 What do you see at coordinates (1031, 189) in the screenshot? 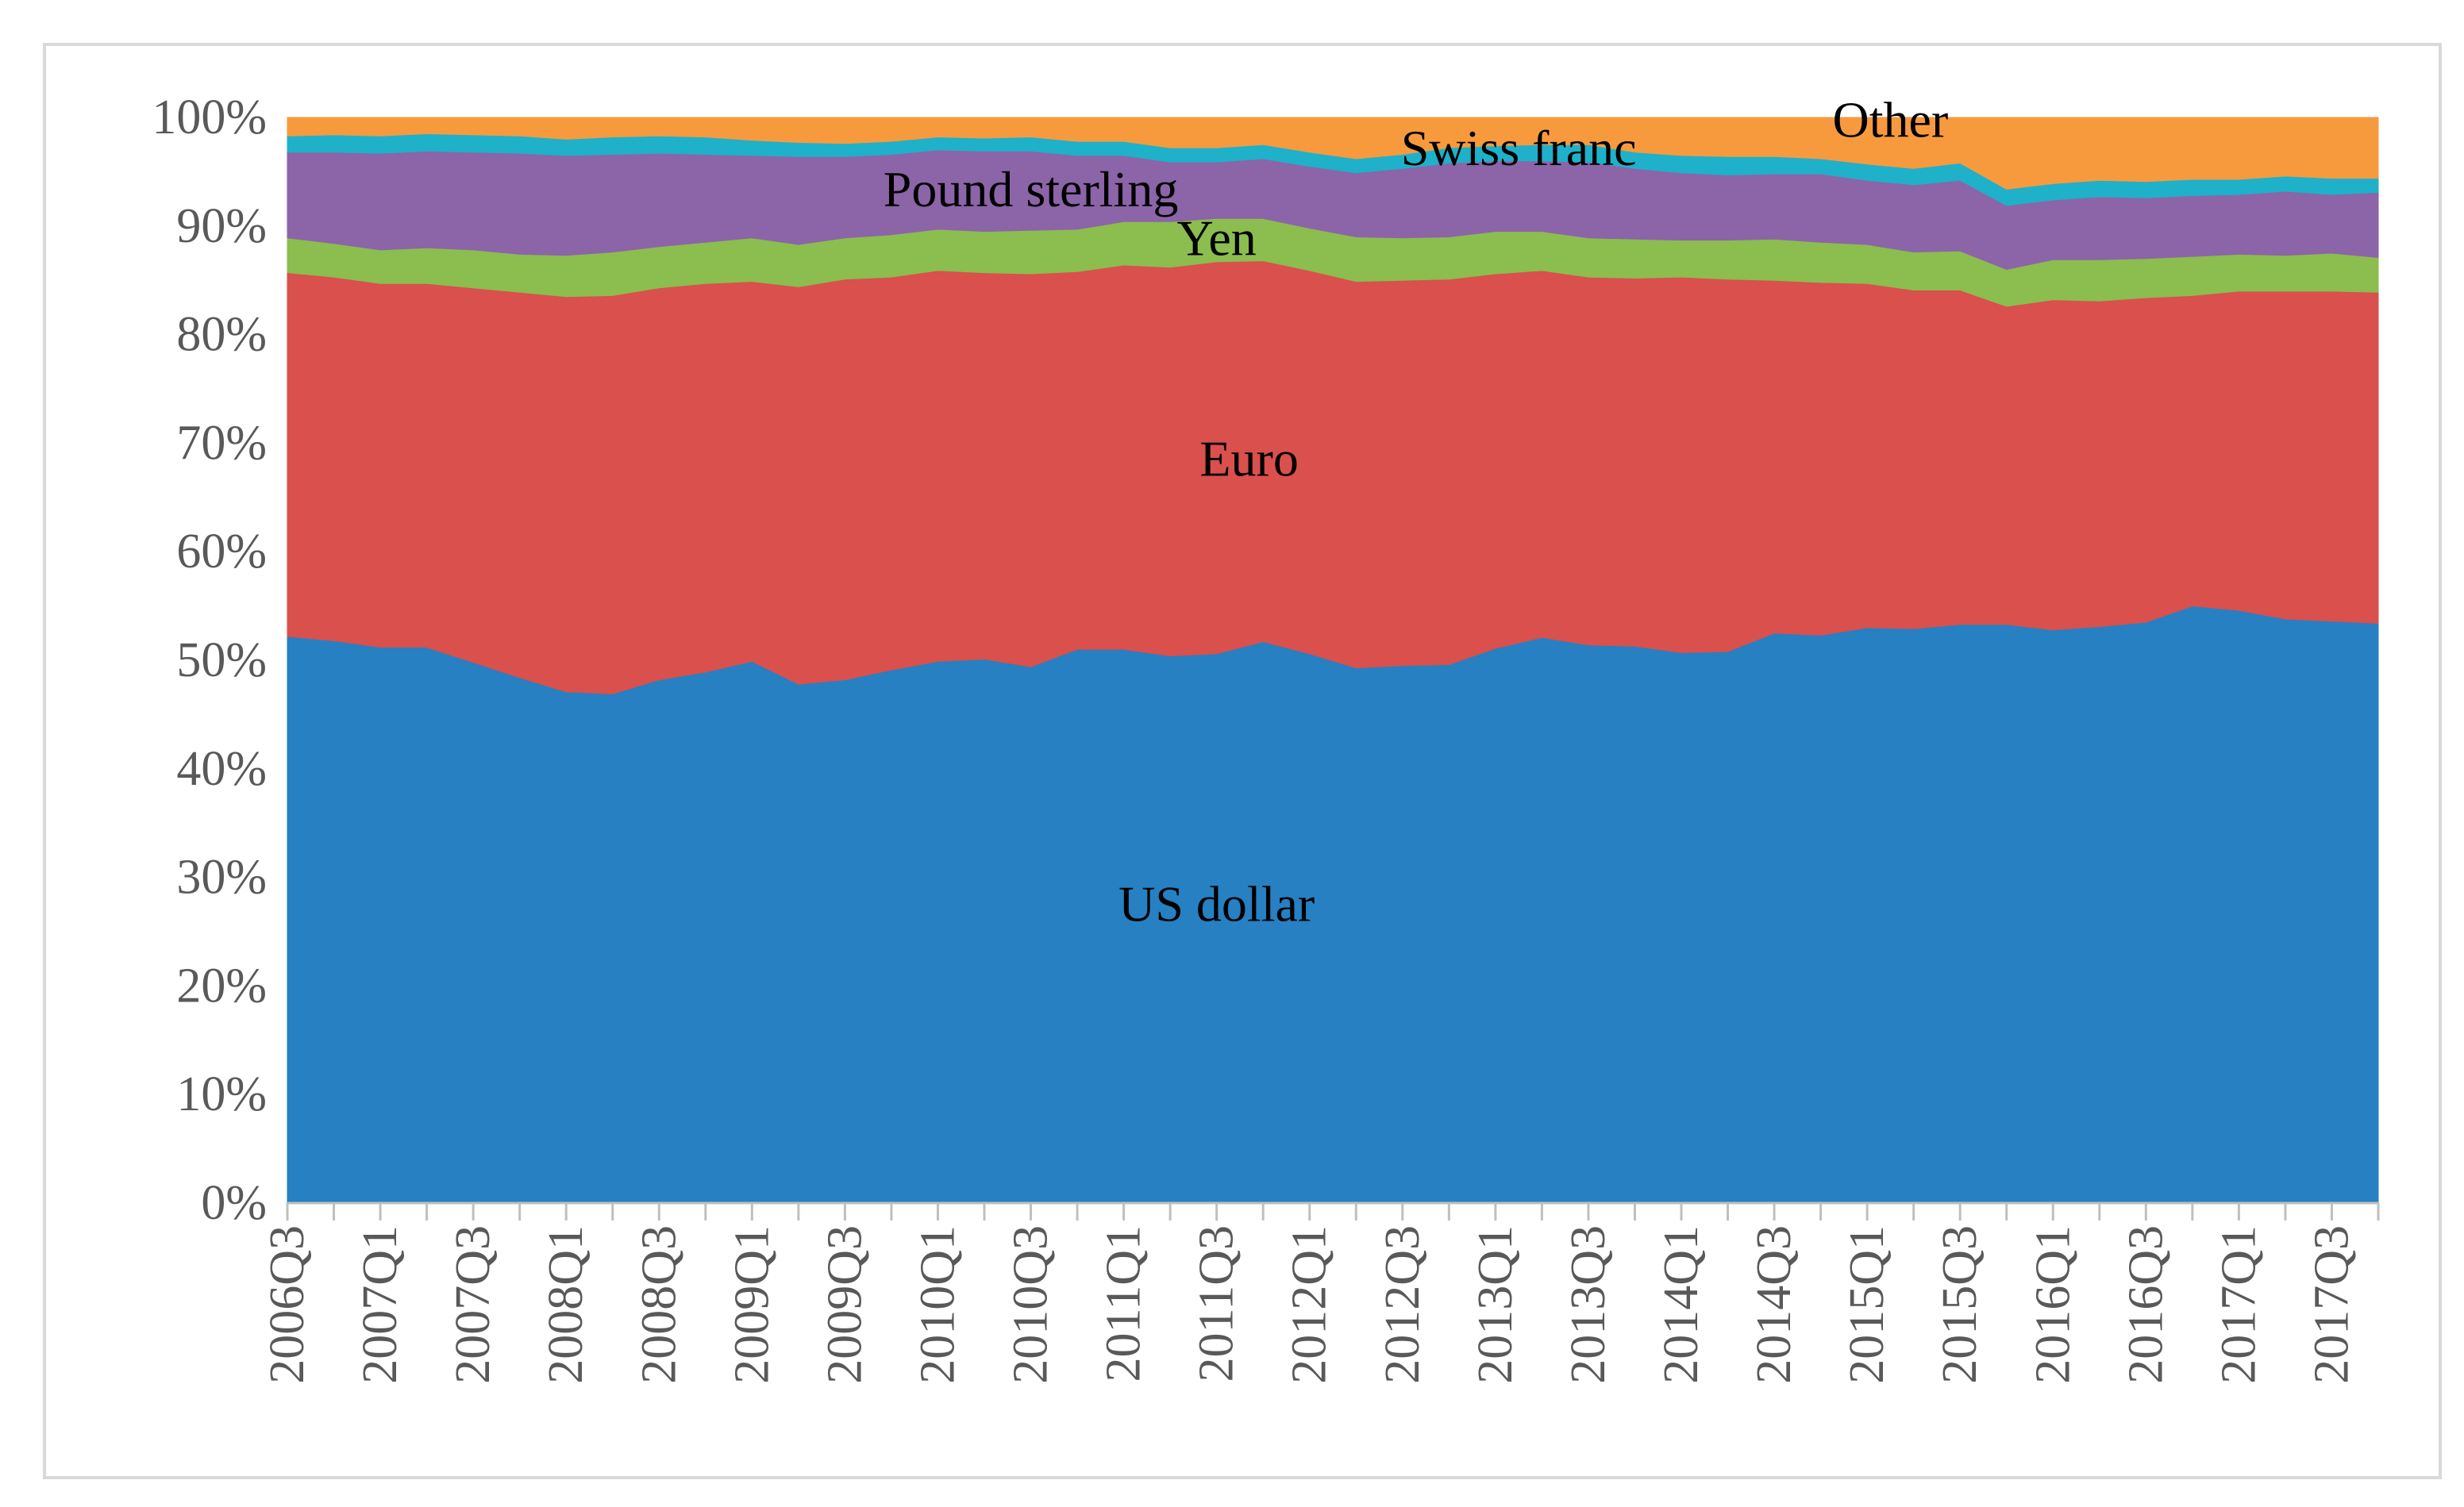
I see `series-label-pound-sterling: Pound sterling` at bounding box center [1031, 189].